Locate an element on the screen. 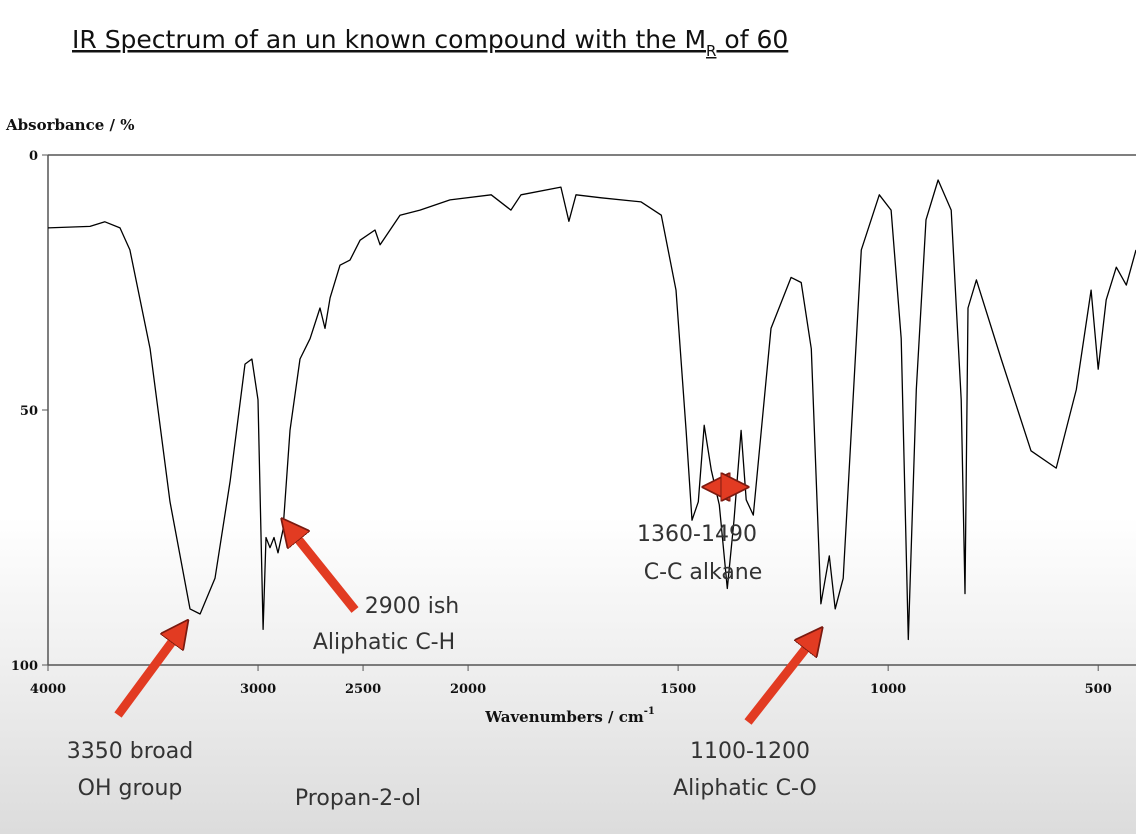 The height and width of the screenshot is (834, 1136). x-tick-label: 1000 is located at coordinates (888, 689).